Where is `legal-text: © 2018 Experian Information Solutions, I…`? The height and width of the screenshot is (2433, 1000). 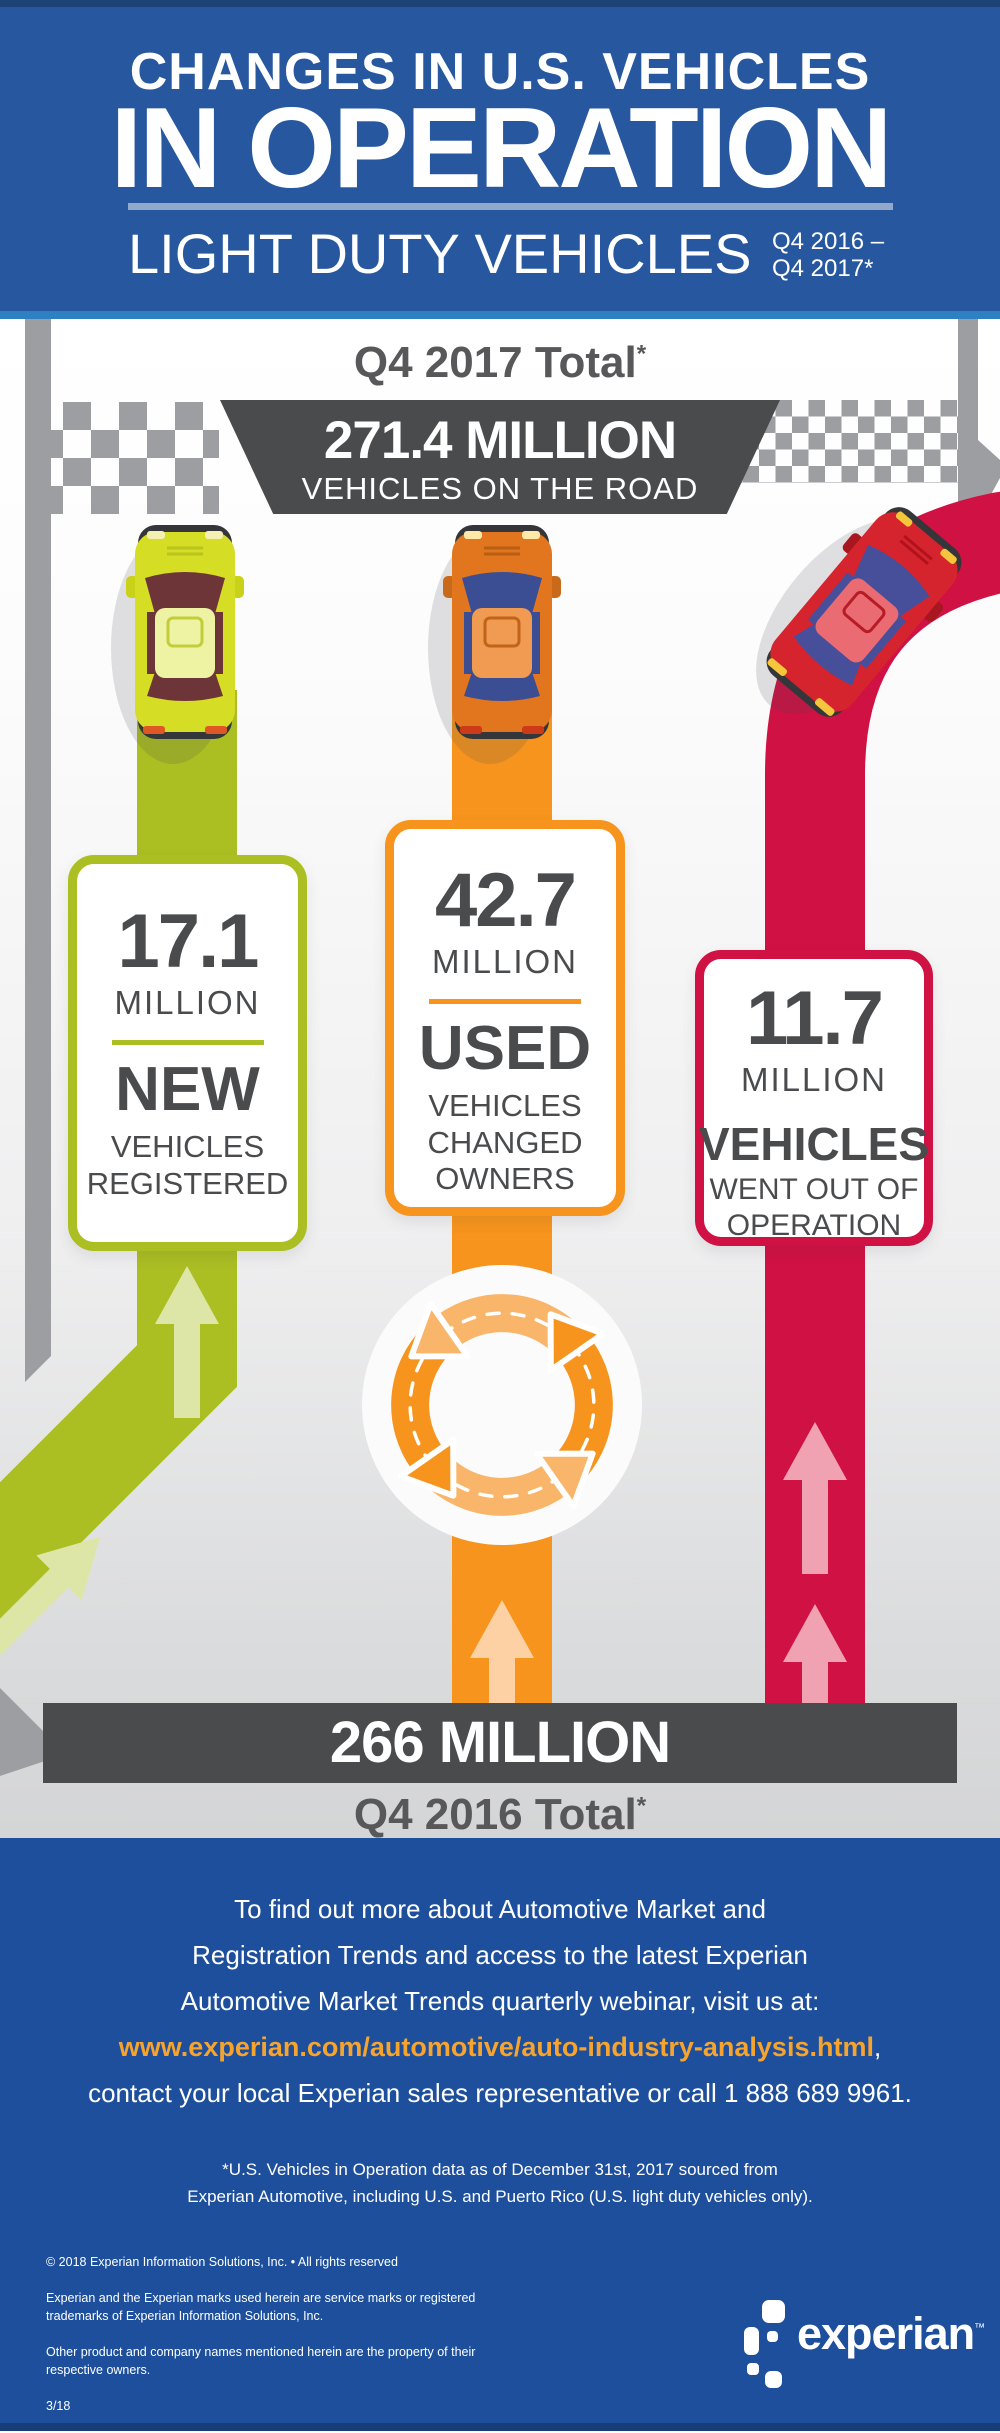
legal-text: © 2018 Experian Information Solutions, I… is located at coordinates (260, 2343).